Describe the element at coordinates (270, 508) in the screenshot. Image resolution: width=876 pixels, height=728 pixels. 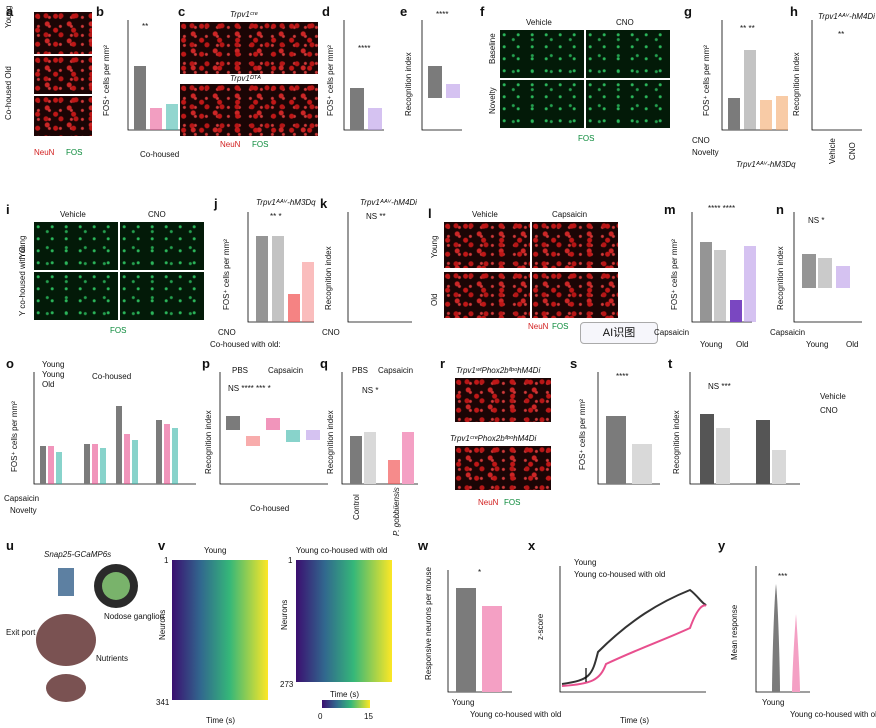
I see `label-cohoused-p: Co-housed` at that location.